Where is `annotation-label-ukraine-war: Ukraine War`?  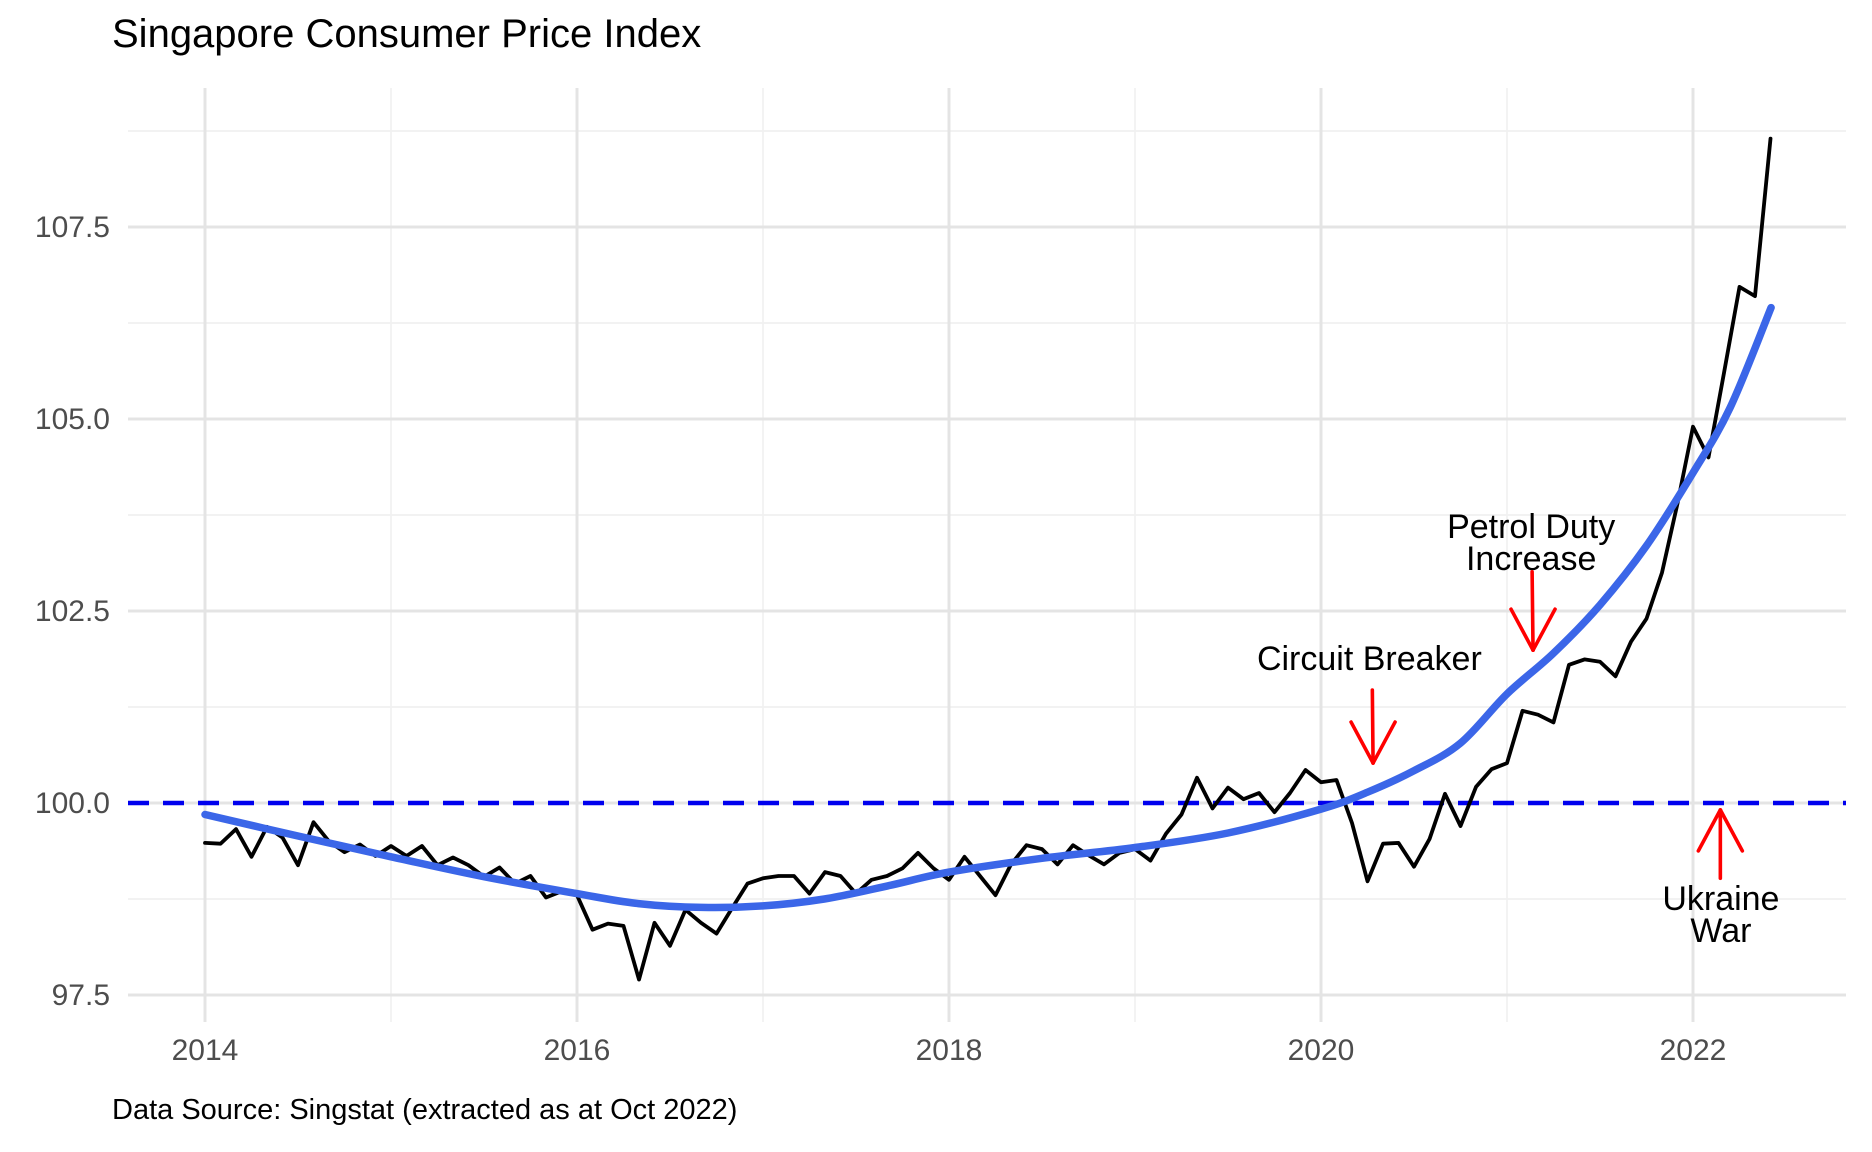 annotation-label-ukraine-war: Ukraine War is located at coordinates (1720, 915).